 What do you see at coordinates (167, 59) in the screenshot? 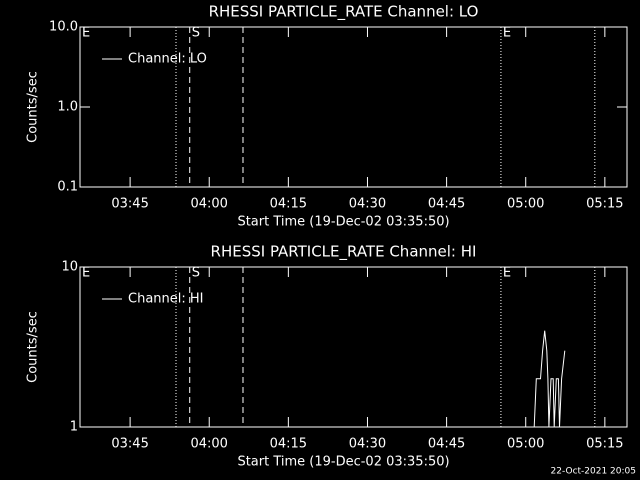
I see `legend-label: Channel: LO` at bounding box center [167, 59].